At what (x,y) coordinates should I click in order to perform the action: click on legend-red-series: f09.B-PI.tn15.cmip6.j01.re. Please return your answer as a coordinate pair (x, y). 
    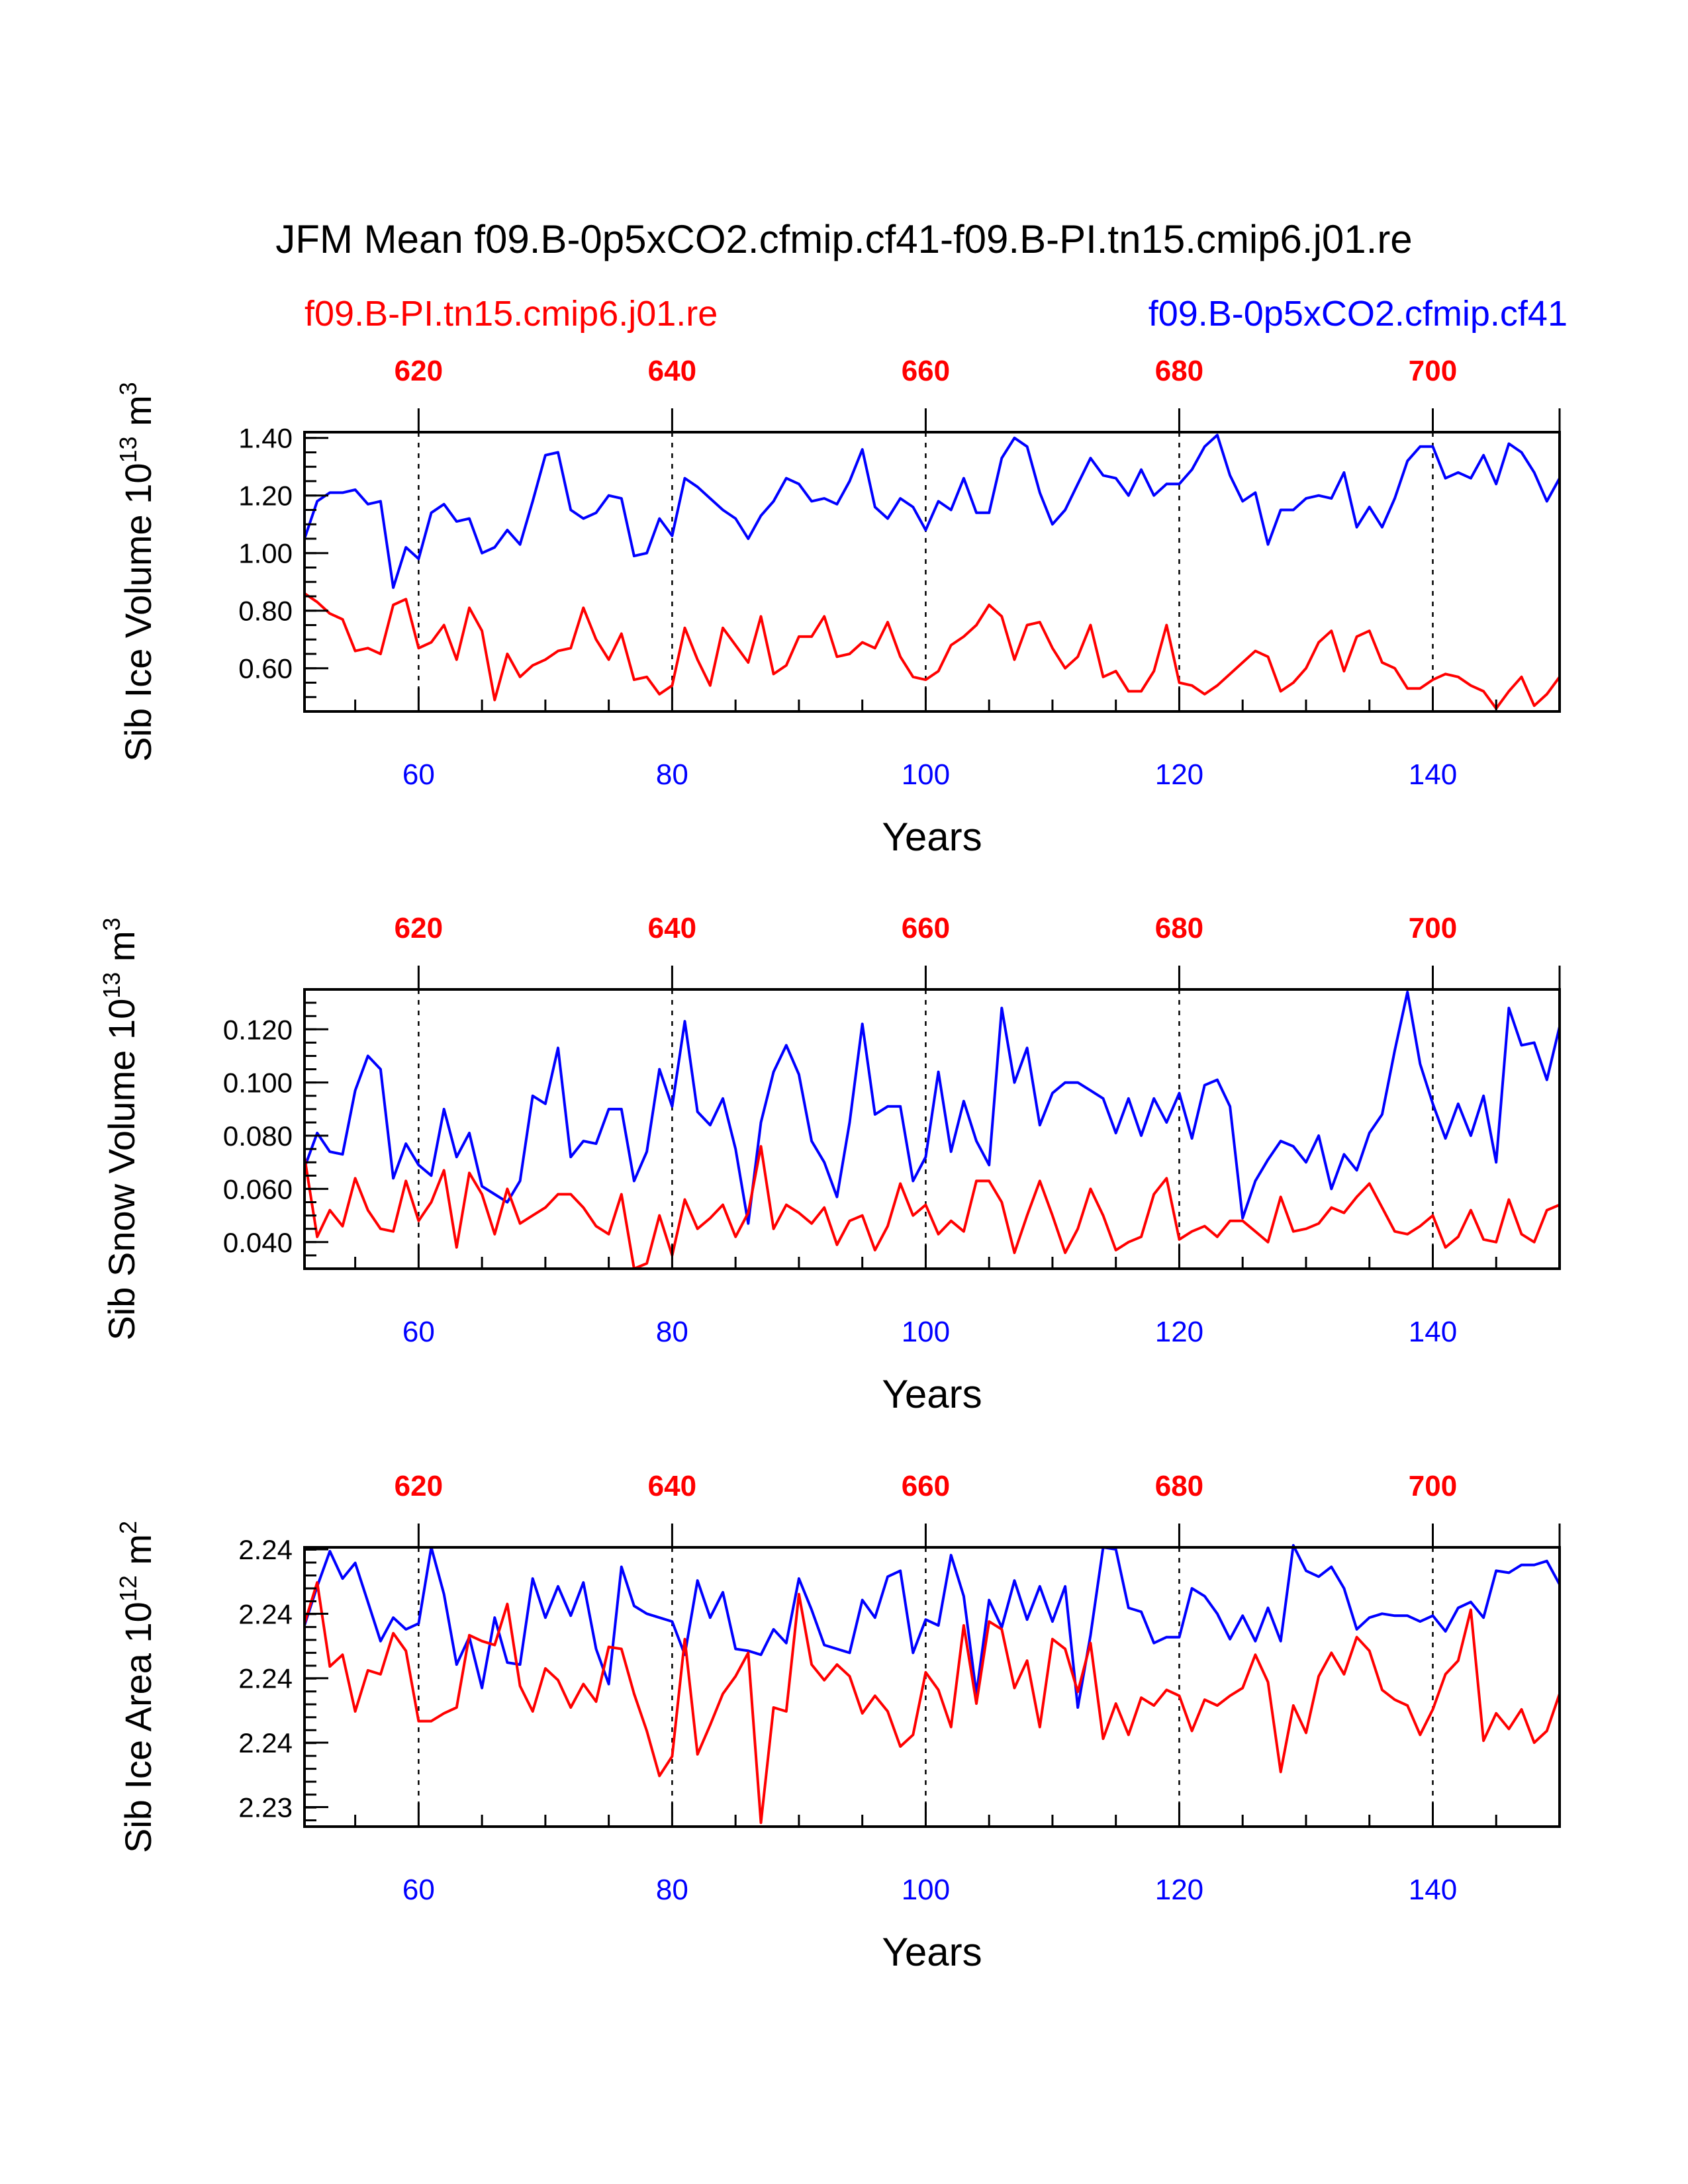
    Looking at the image, I should click on (511, 314).